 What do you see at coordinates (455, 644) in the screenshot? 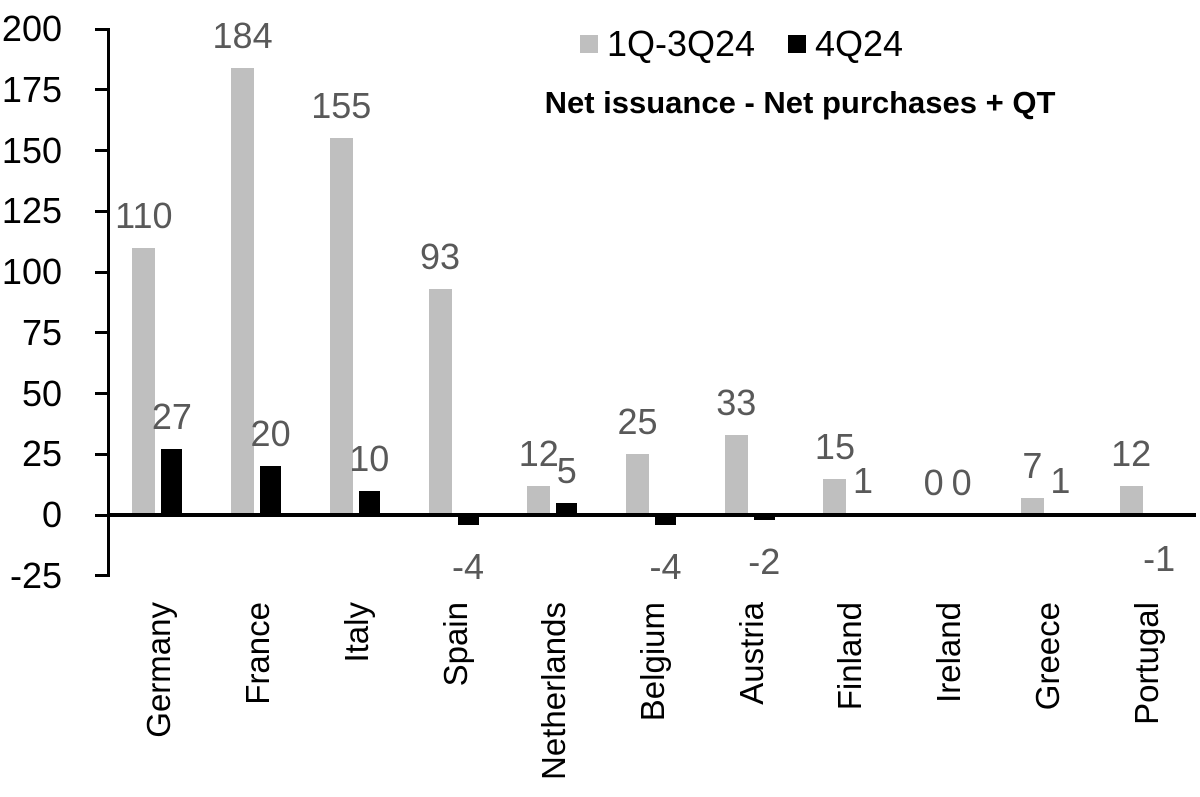
I see `x-axis-label-spain: Spain` at bounding box center [455, 644].